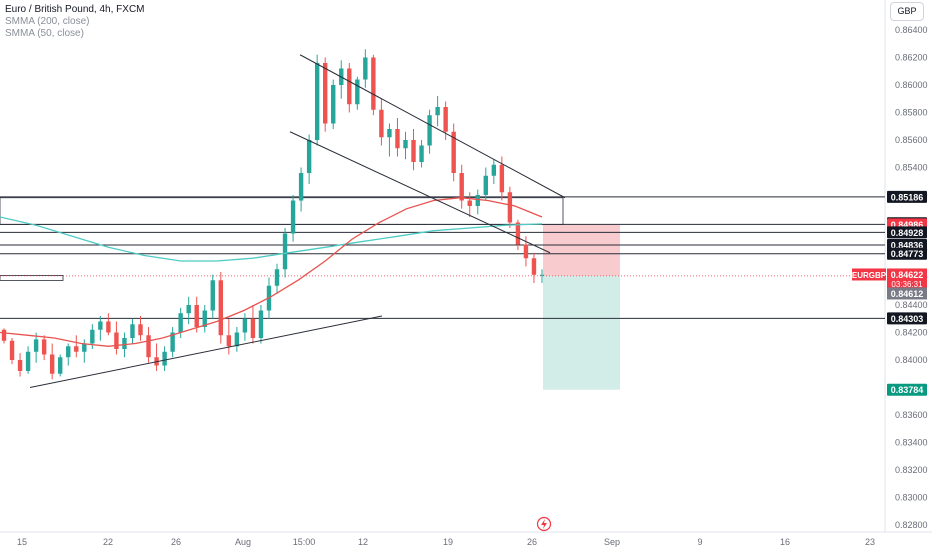  I want to click on symbol-tag: EURGBP, so click(869, 274).